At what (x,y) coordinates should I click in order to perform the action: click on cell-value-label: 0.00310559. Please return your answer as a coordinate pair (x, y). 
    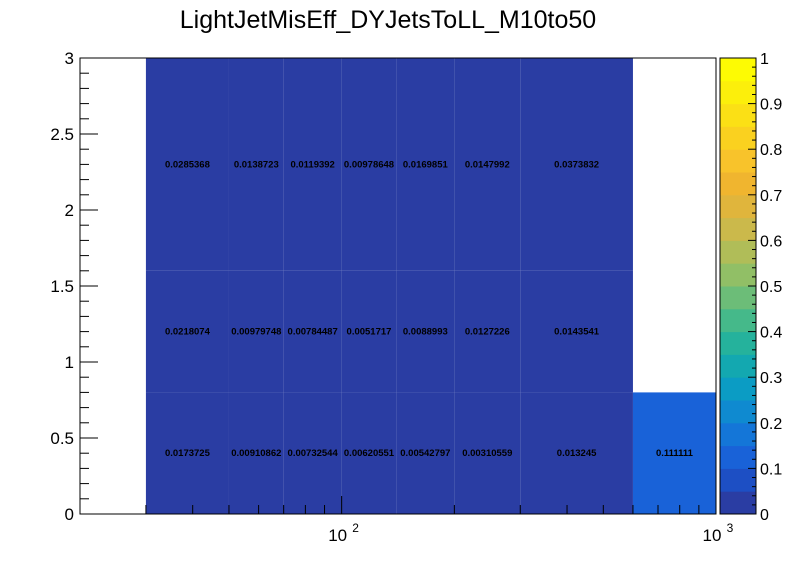
    Looking at the image, I should click on (487, 453).